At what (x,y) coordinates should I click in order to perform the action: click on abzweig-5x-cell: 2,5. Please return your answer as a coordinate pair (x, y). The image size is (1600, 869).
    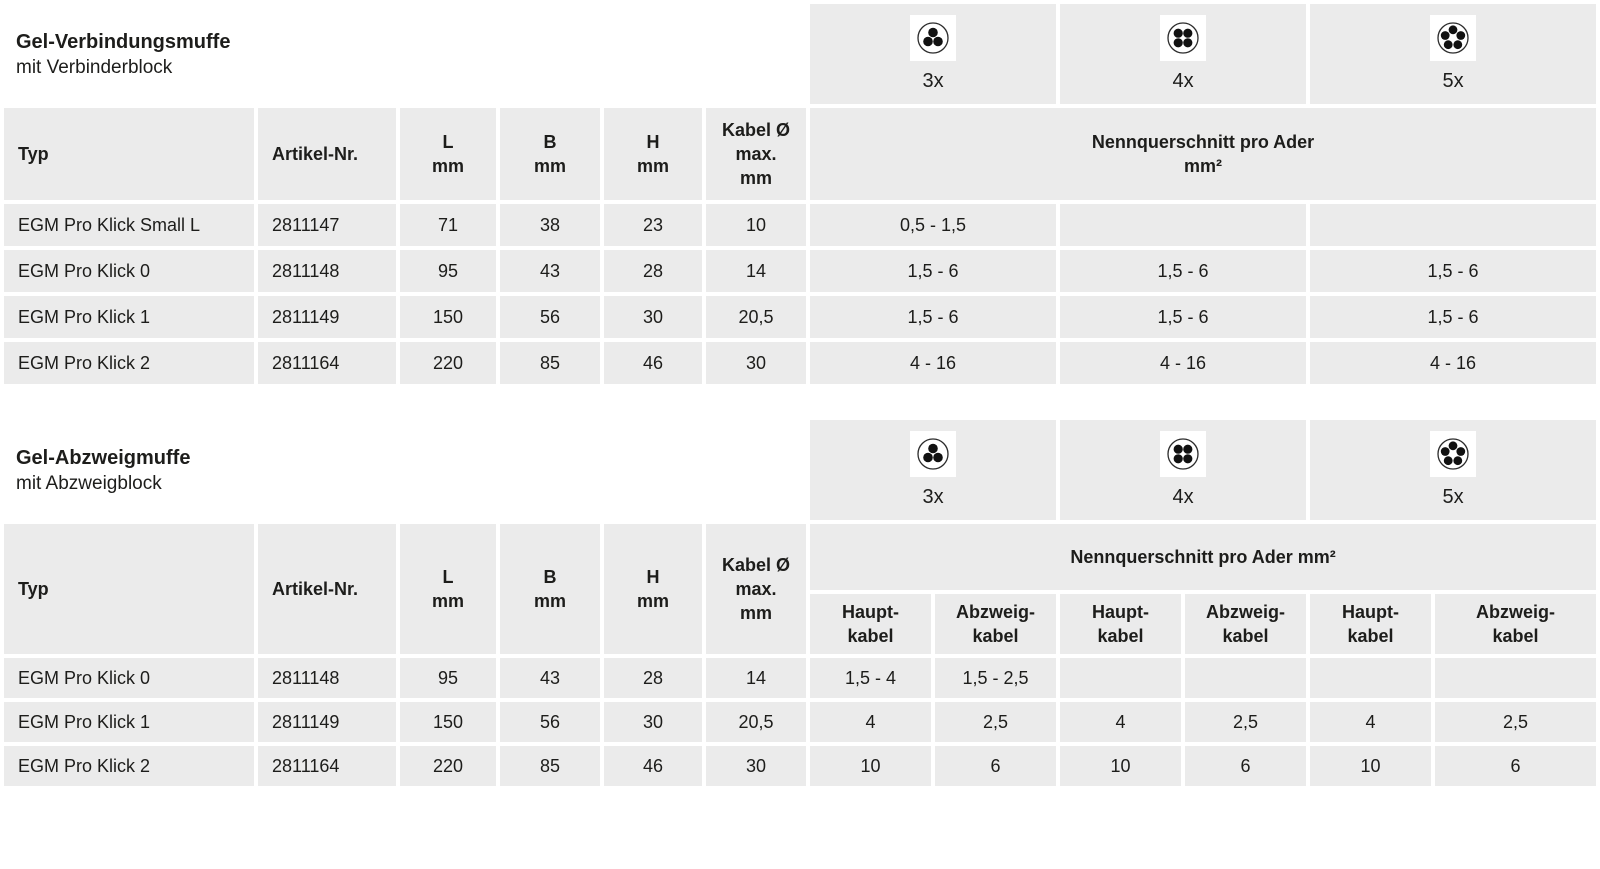
    Looking at the image, I should click on (1516, 722).